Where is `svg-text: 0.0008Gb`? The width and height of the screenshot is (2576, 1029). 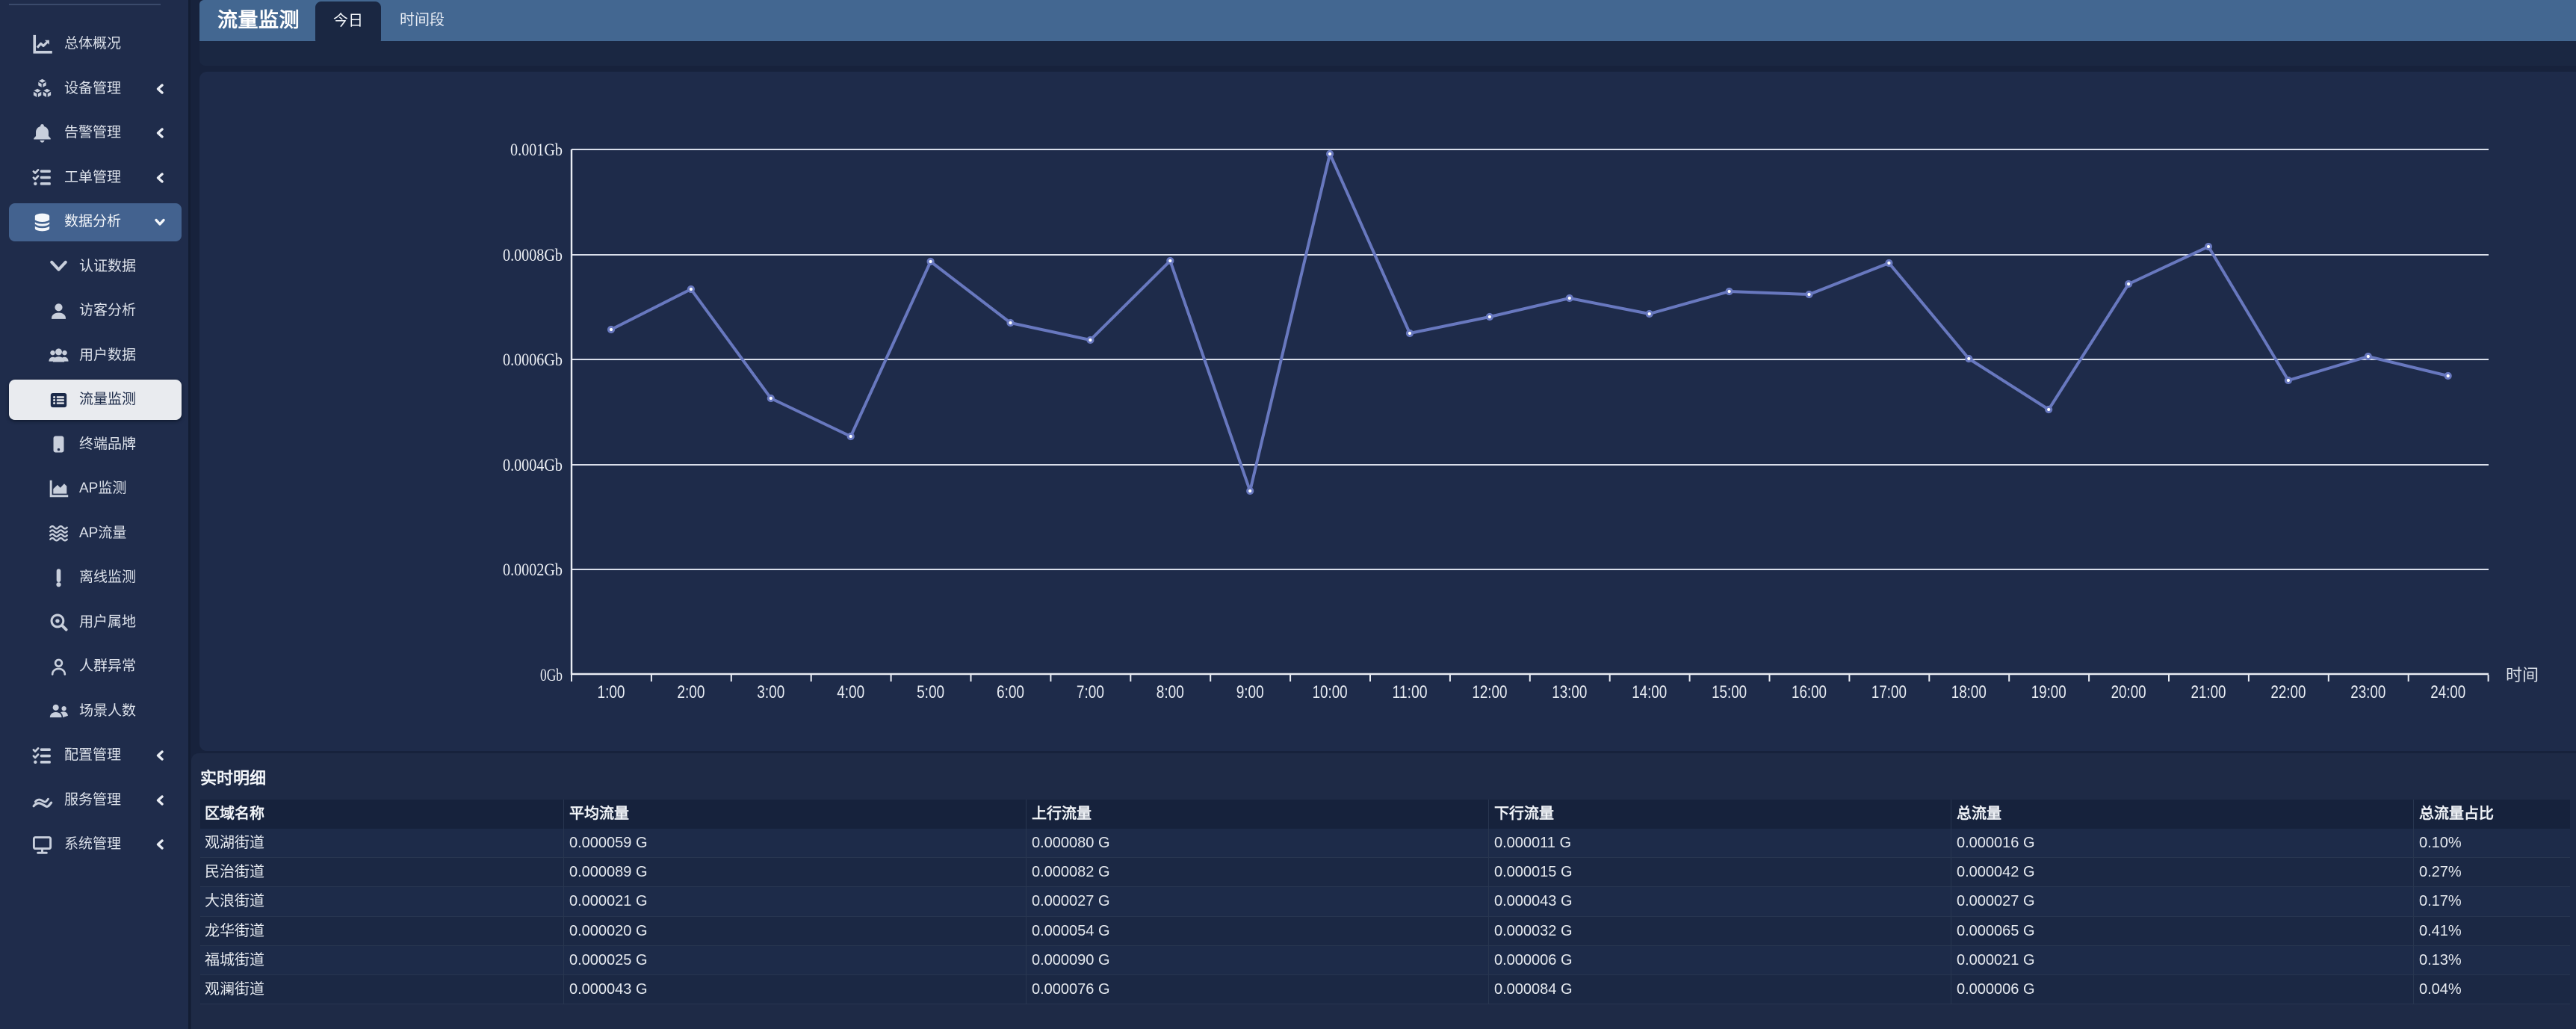 svg-text: 0.0008Gb is located at coordinates (533, 256).